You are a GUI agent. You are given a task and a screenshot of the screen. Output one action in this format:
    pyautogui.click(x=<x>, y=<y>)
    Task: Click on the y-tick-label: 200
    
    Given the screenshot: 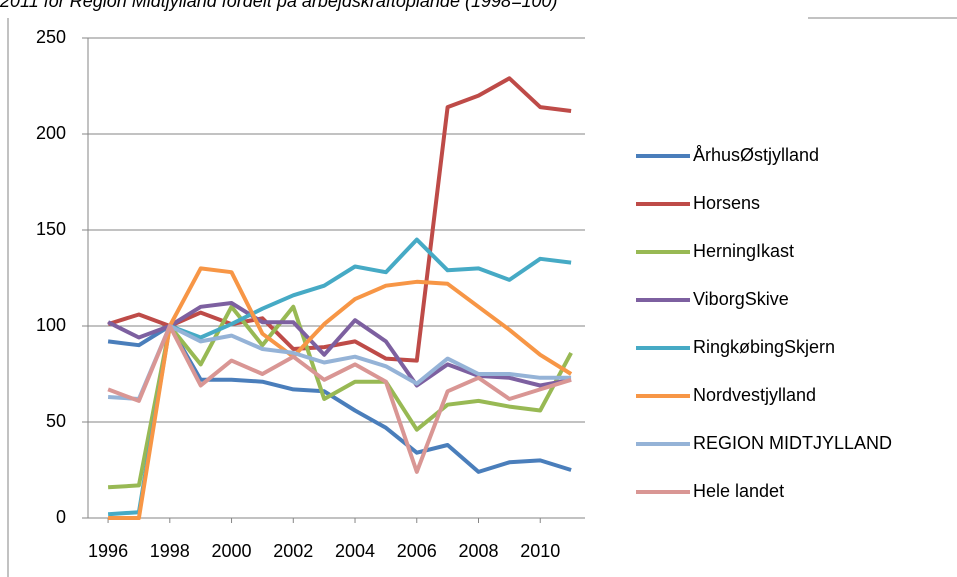 What is the action you would take?
    pyautogui.click(x=51, y=133)
    